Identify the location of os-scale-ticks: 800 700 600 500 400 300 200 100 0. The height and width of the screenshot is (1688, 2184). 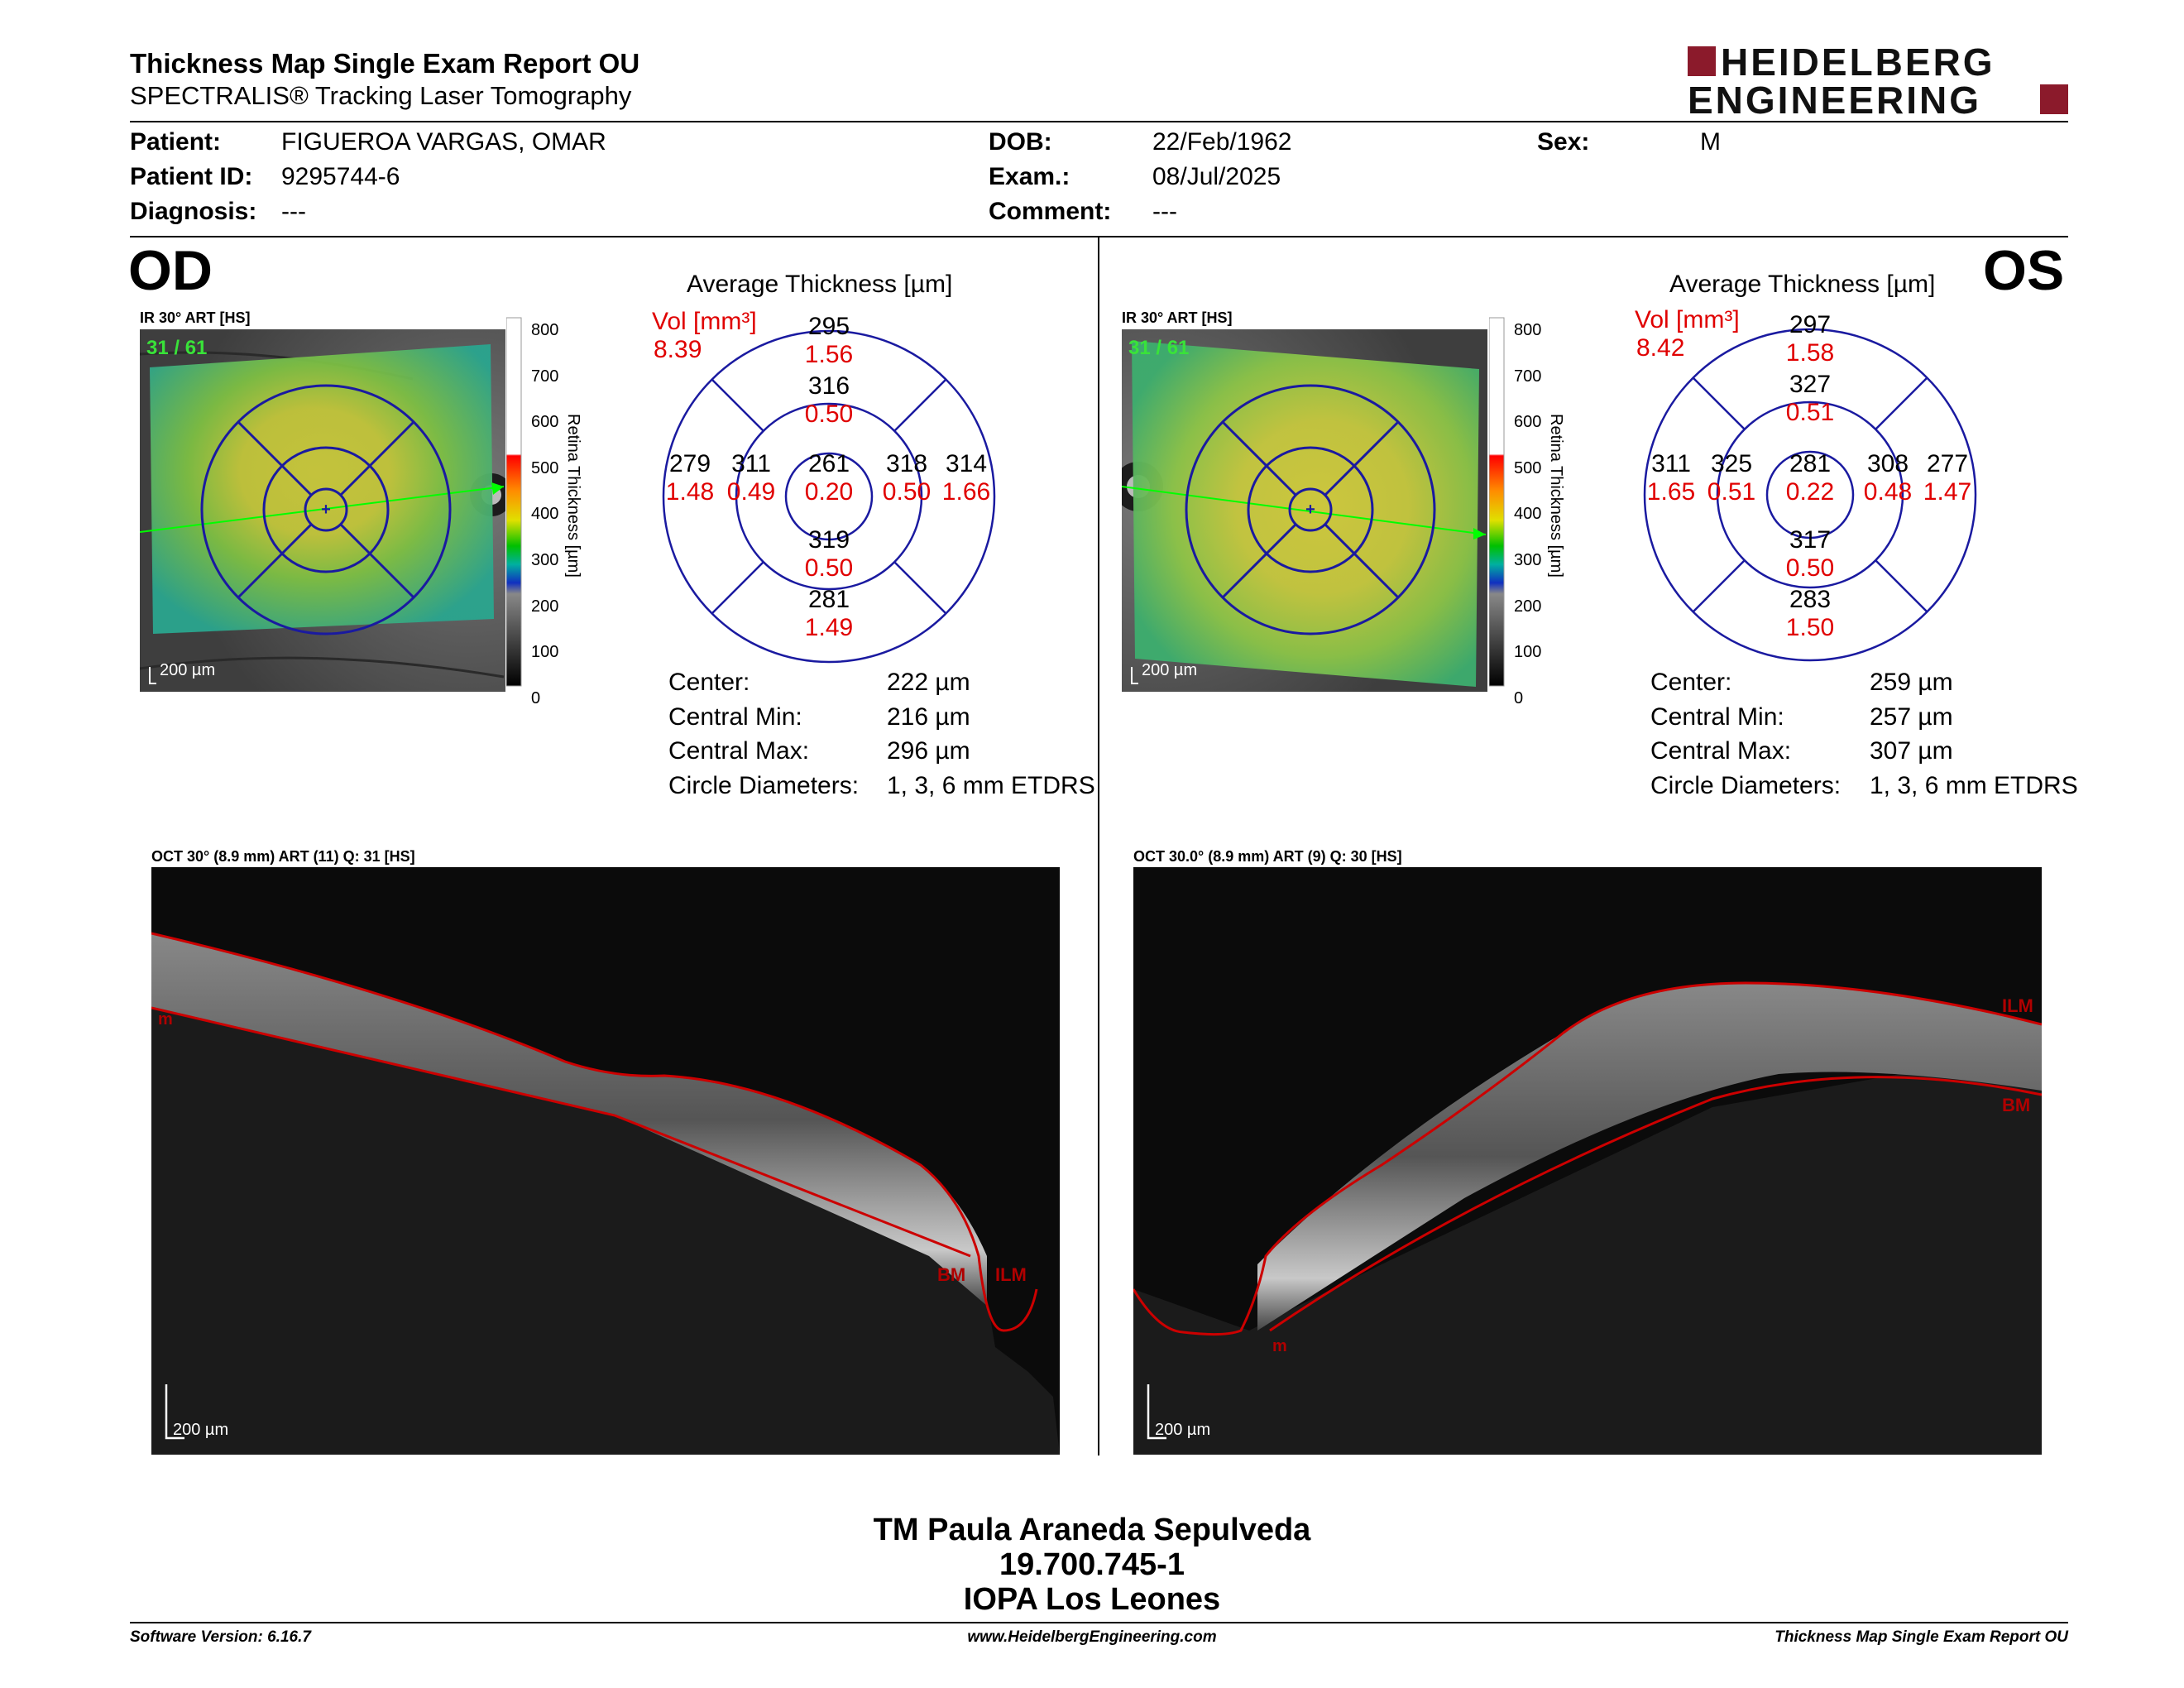
(1527, 515).